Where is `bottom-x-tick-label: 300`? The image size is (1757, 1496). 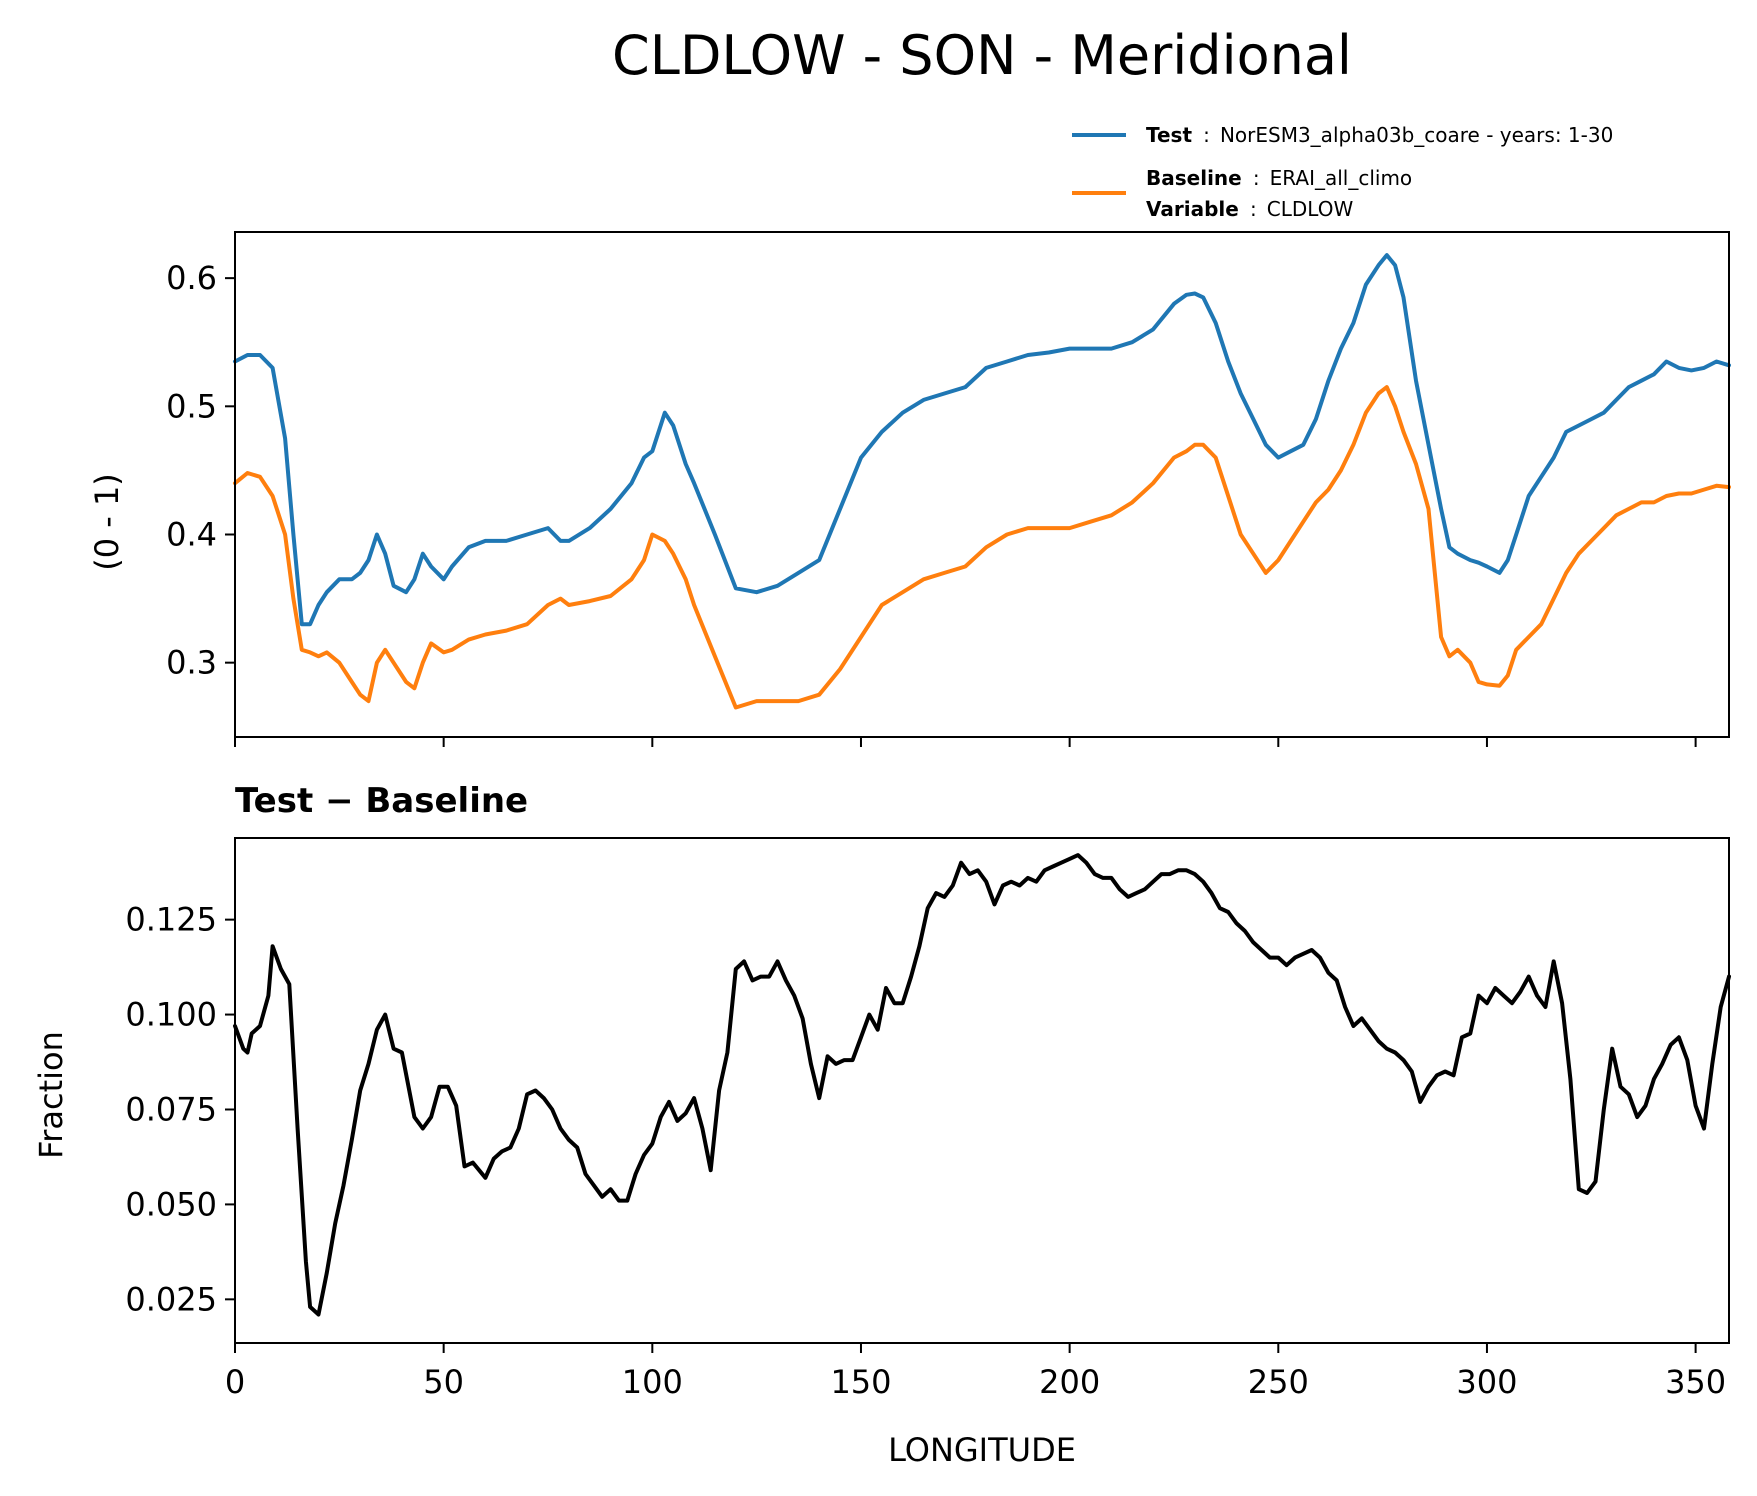 bottom-x-tick-label: 300 is located at coordinates (1486, 1382).